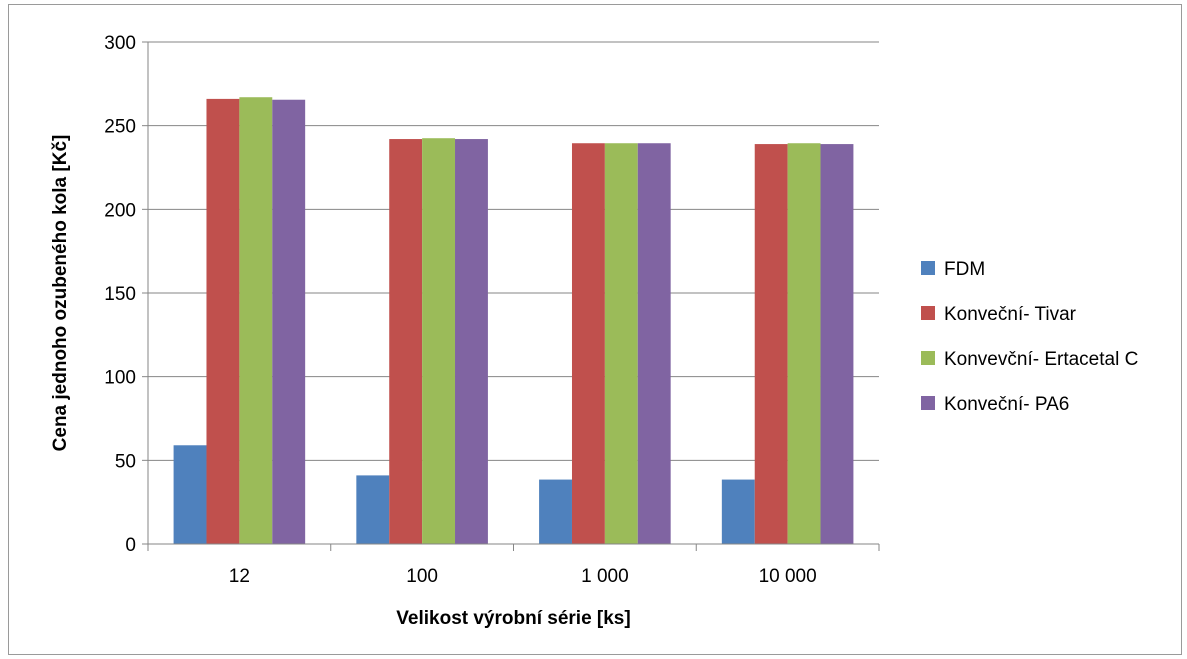  Describe the element at coordinates (1006, 404) in the screenshot. I see `legend-label: Konveční- PA6` at that location.